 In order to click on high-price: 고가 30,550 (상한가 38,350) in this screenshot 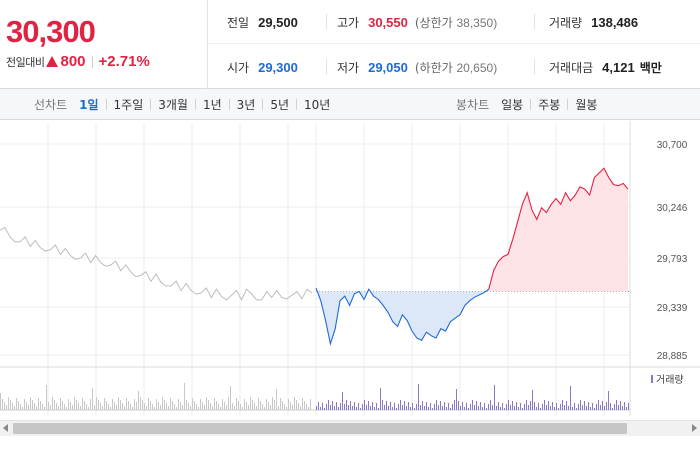, I will do `click(417, 22)`.